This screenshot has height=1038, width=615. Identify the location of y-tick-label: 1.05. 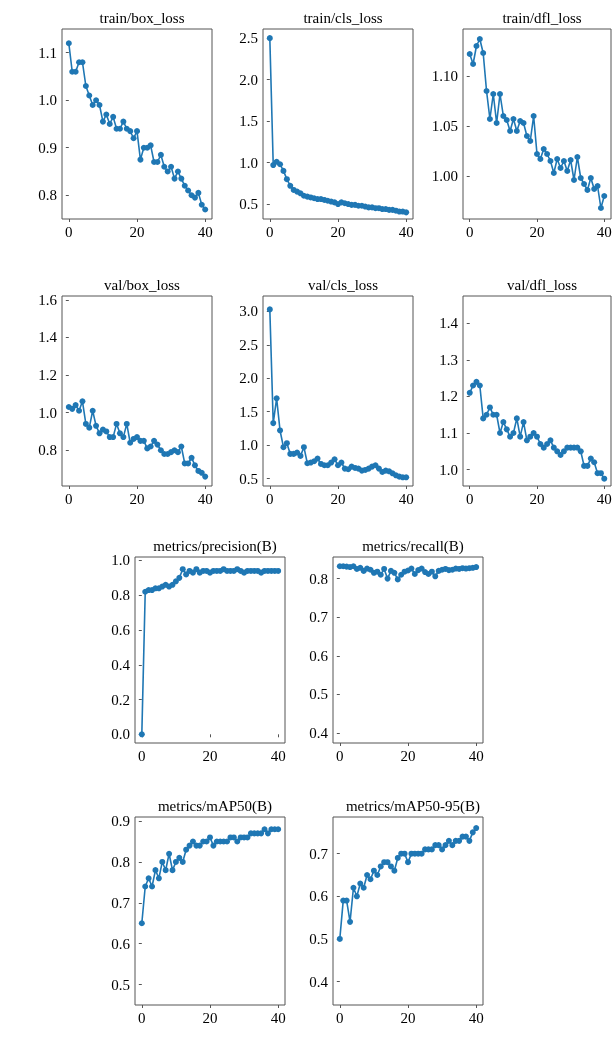
(444, 126).